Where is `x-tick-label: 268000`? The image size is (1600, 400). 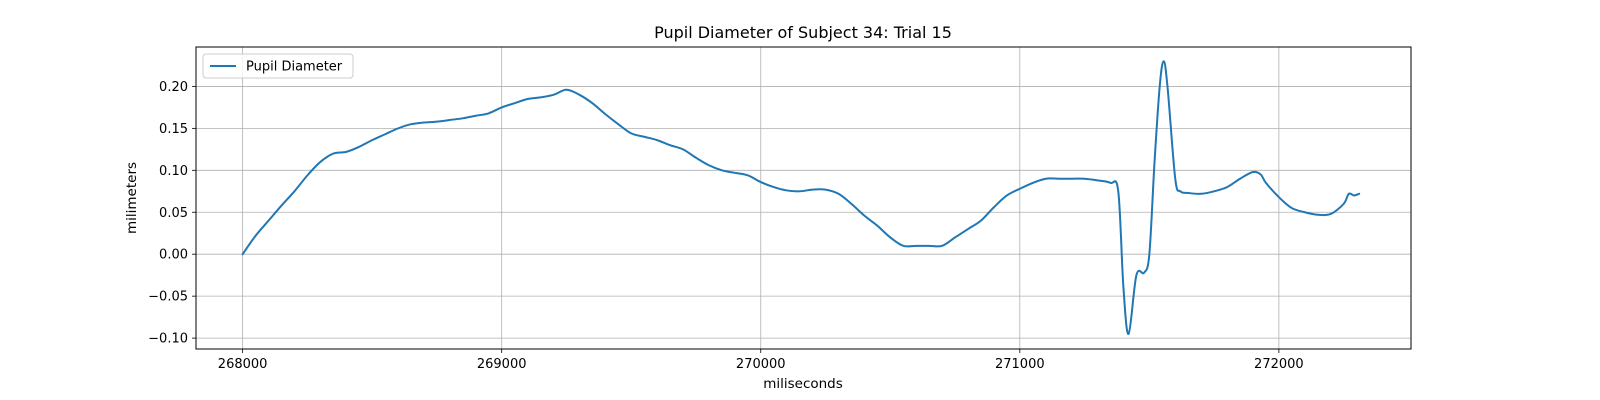
x-tick-label: 268000 is located at coordinates (243, 364).